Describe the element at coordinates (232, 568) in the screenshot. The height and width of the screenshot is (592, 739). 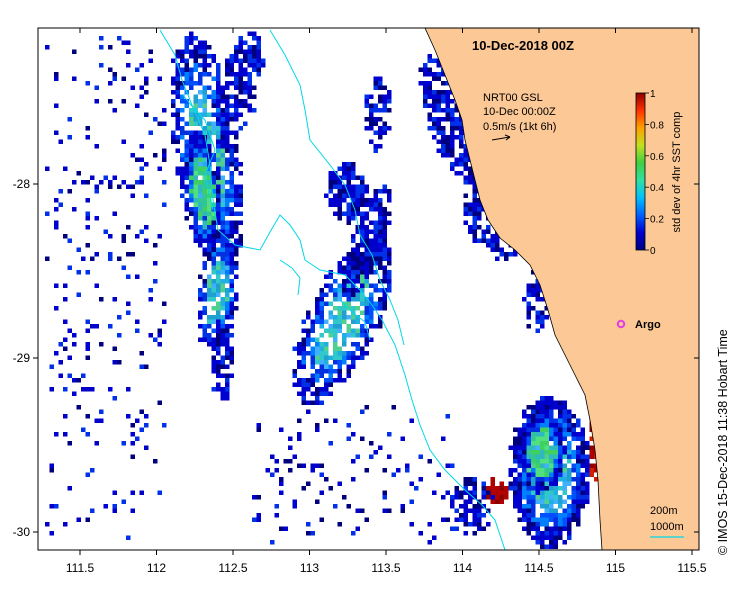
I see `x-tick-label: 112.5` at that location.